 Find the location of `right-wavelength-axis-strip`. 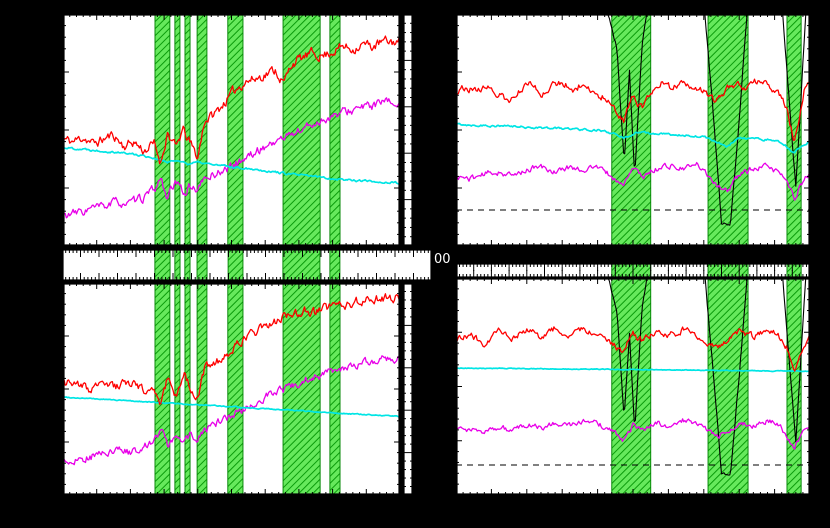

right-wavelength-axis-strip is located at coordinates (633, 270).